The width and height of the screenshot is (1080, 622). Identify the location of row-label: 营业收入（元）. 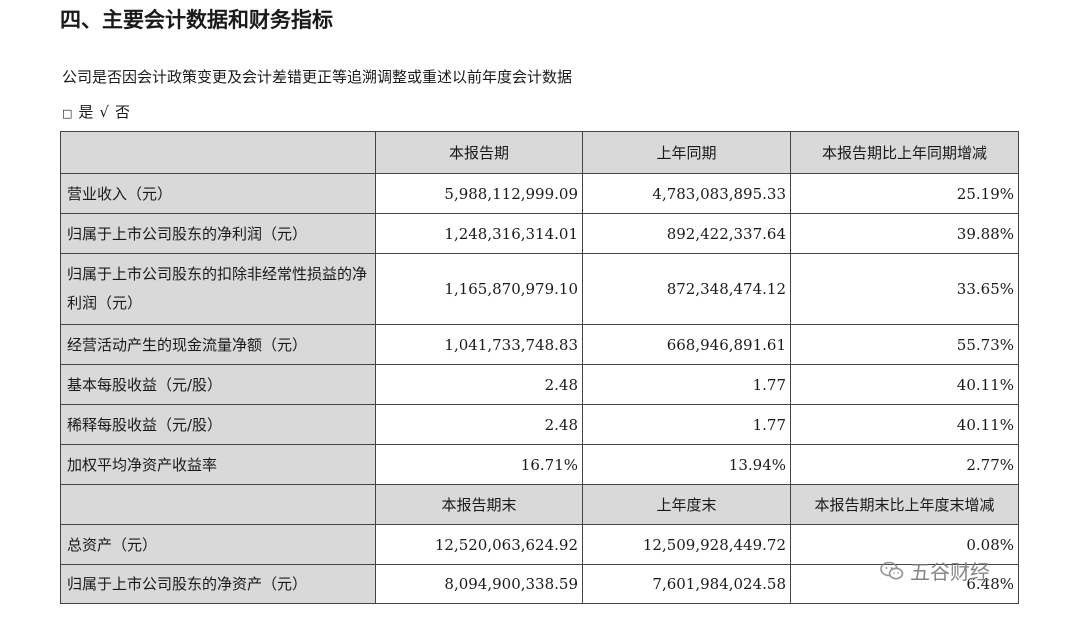
(218, 193).